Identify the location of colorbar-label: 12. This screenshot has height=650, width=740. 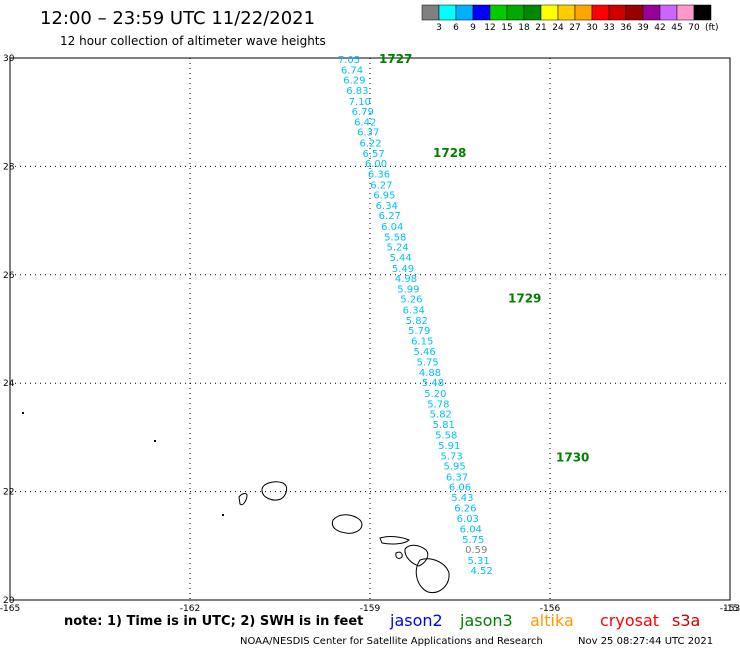
(489, 28).